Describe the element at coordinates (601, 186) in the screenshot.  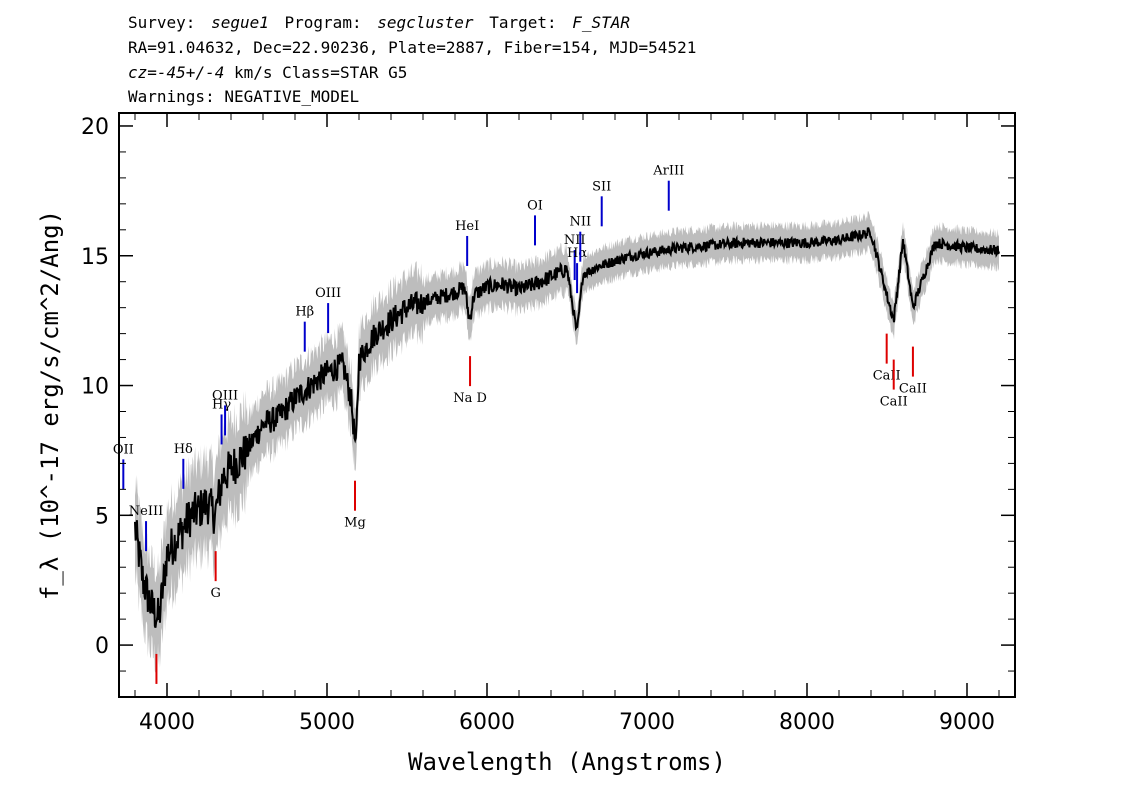
I see `emission-line-label: SII` at that location.